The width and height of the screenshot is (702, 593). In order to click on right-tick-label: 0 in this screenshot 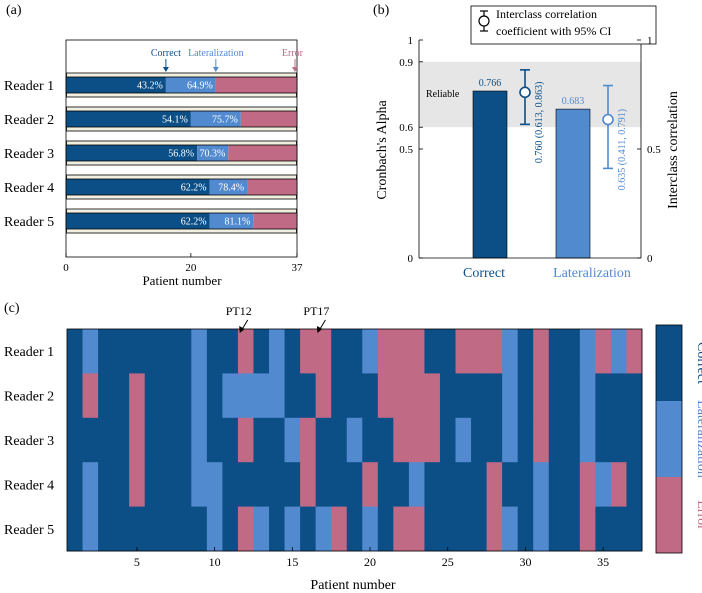, I will do `click(650, 259)`.